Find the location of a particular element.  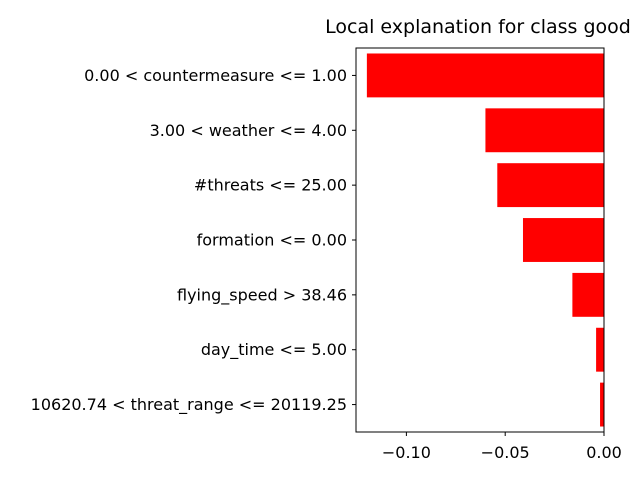

x-tick-label-2: 0.00 is located at coordinates (604, 452).